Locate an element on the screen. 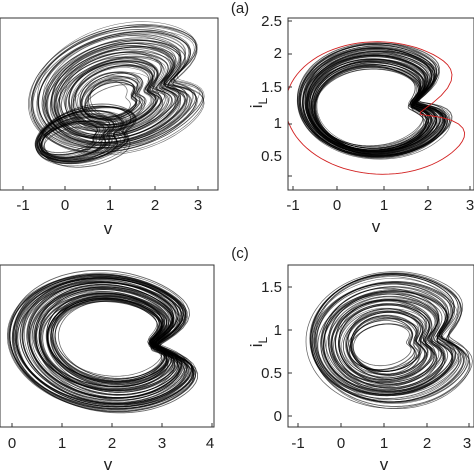  axes-box-top-right is located at coordinates (380, 104).